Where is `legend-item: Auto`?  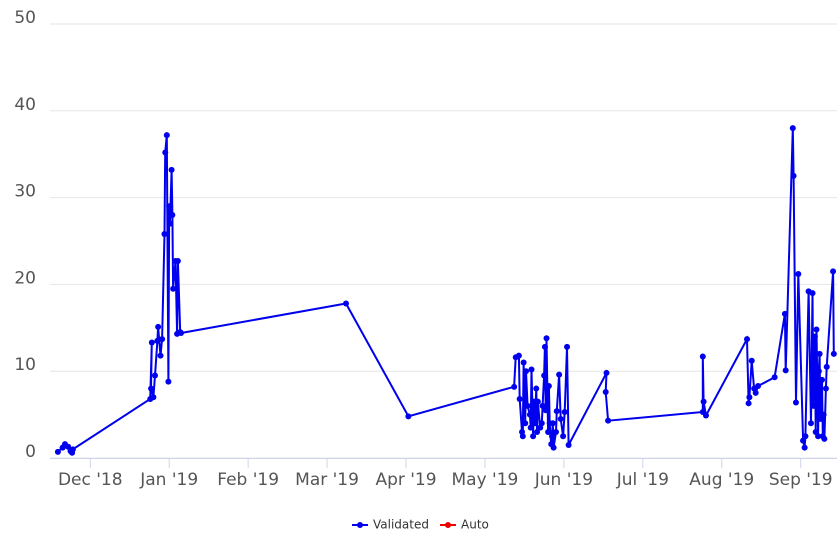 legend-item: Auto is located at coordinates (464, 525).